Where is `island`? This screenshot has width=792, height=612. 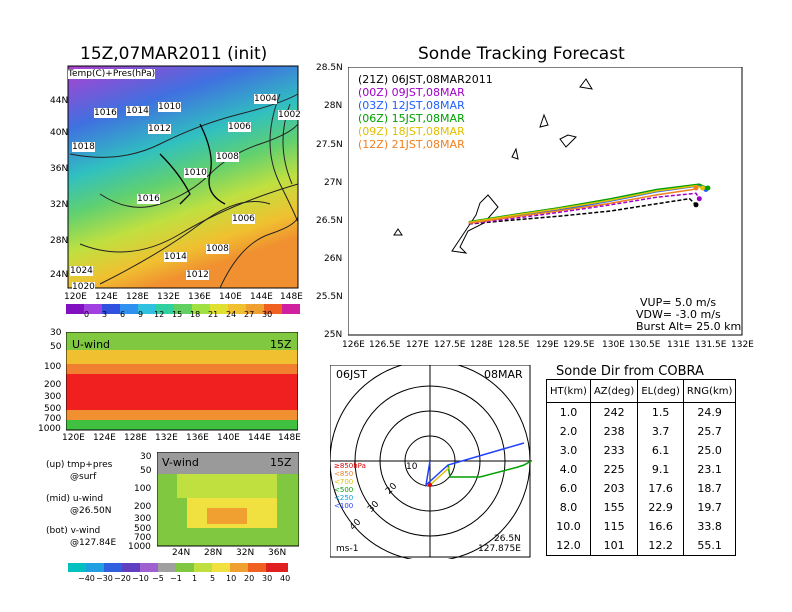 island is located at coordinates (568, 141).